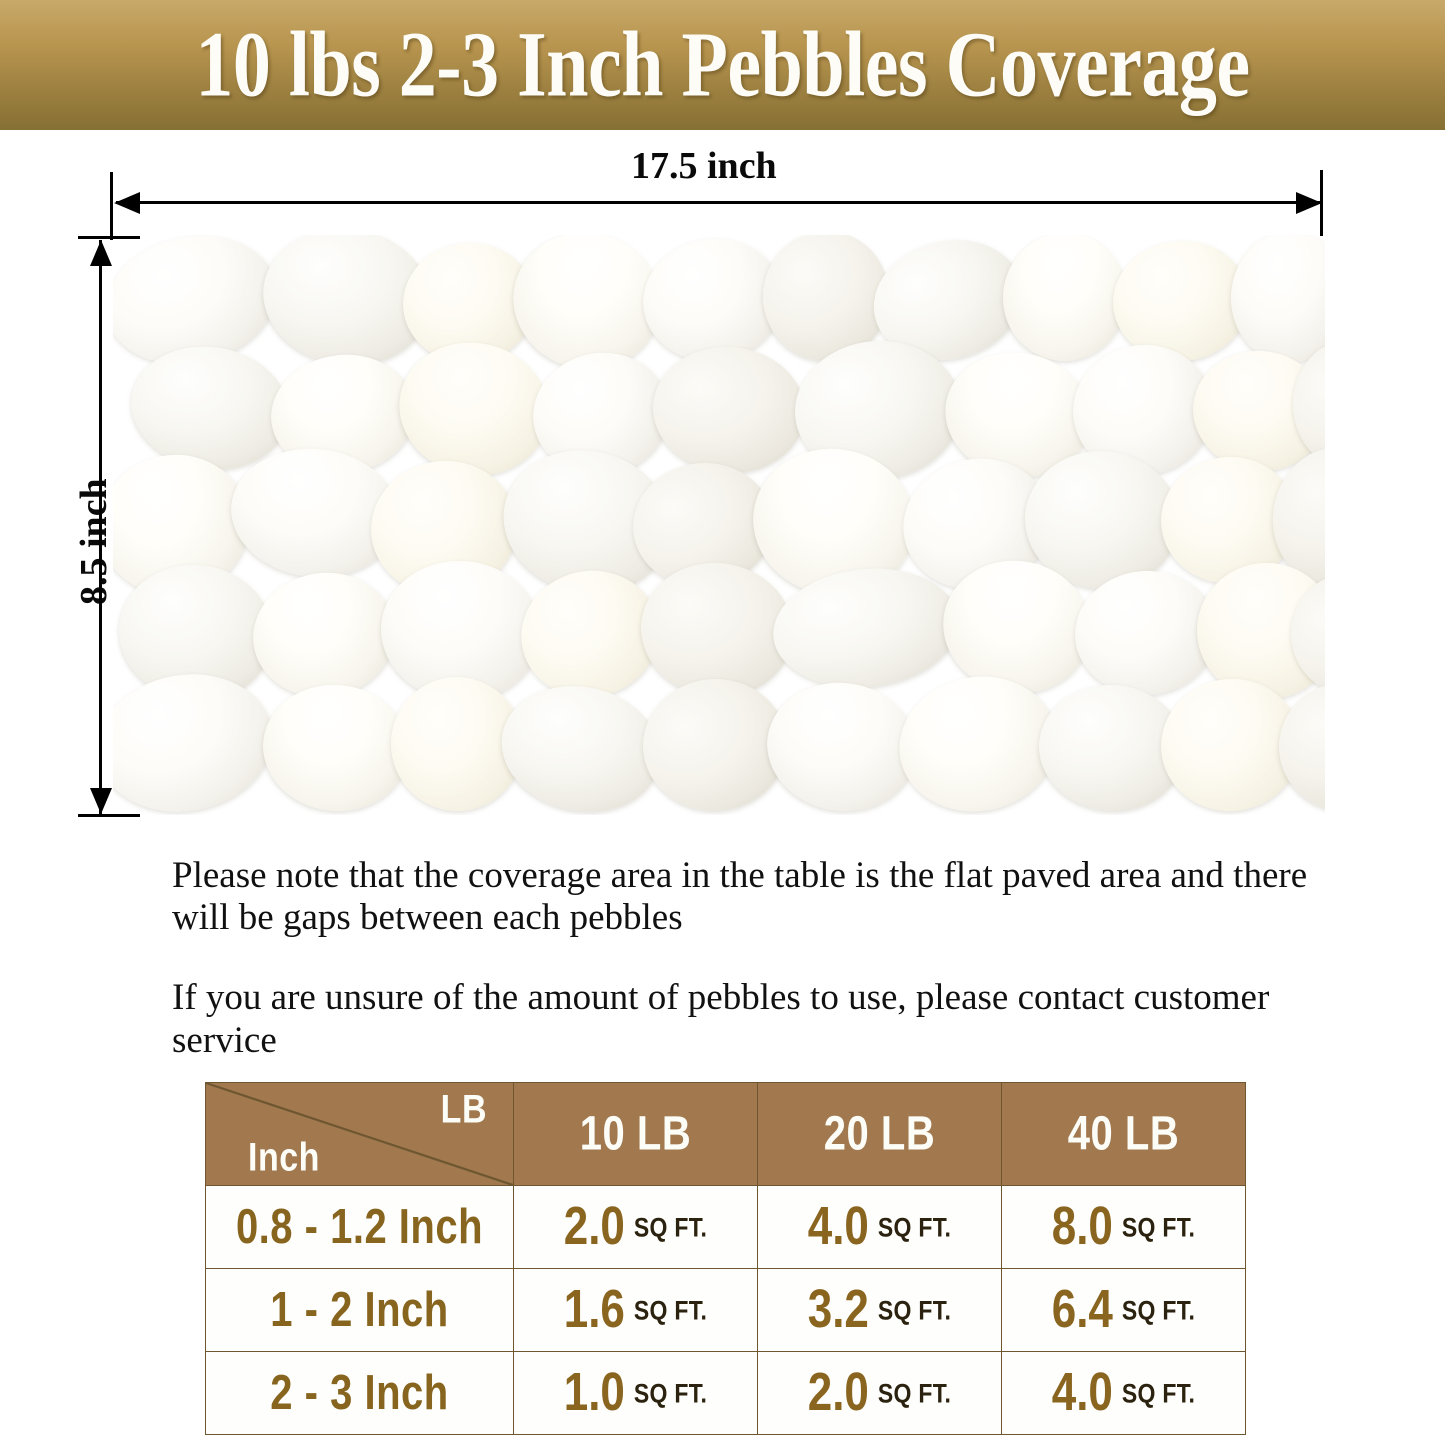  What do you see at coordinates (359, 1134) in the screenshot?
I see `table-corner-cell: LB Inch` at bounding box center [359, 1134].